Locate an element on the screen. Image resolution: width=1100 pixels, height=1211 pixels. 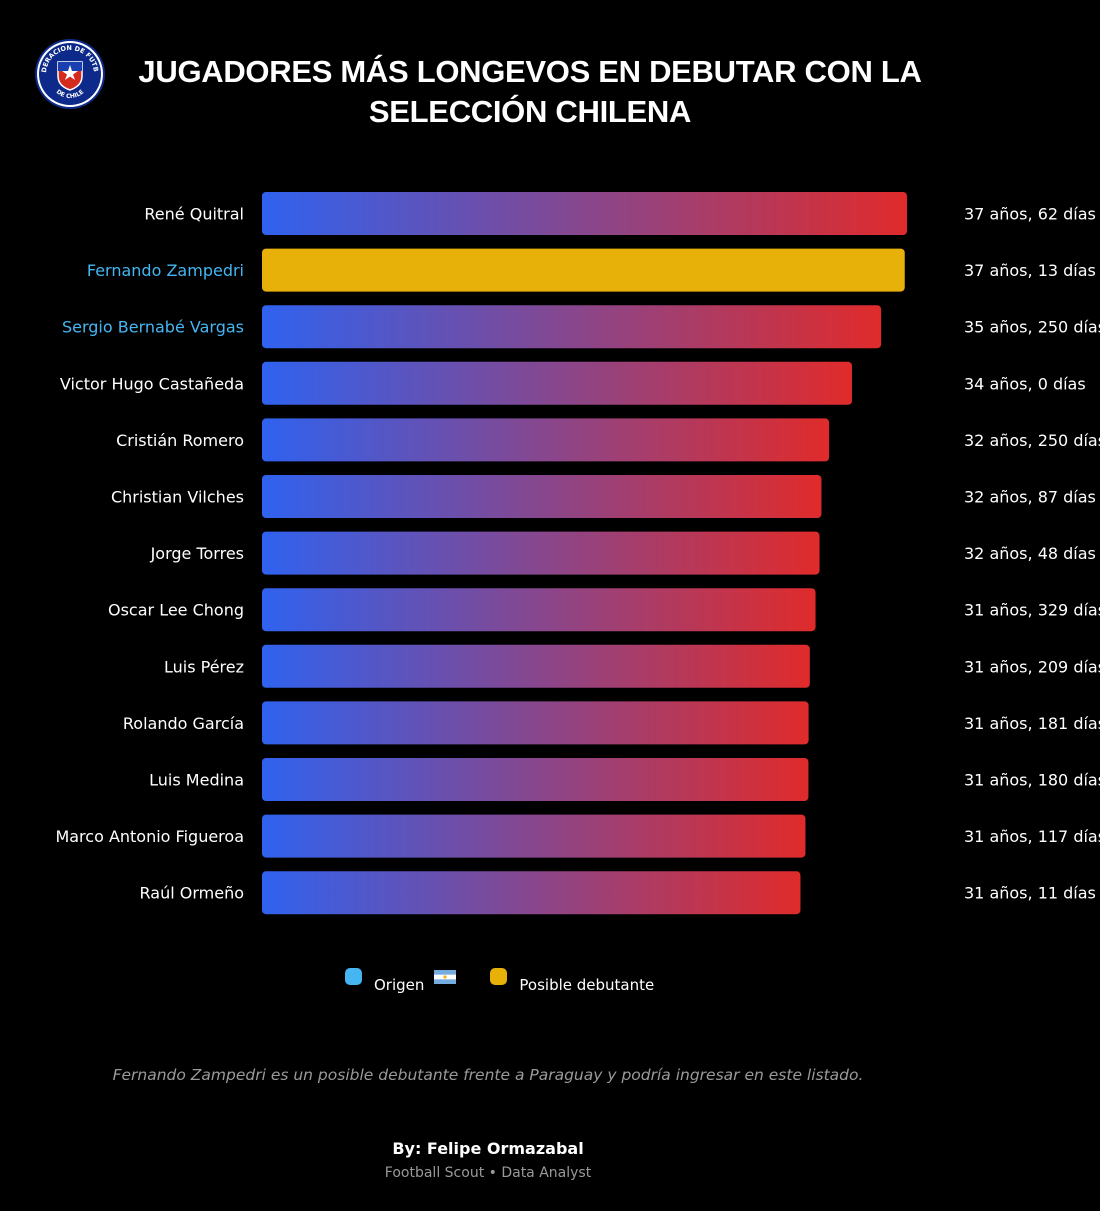
value-label-fernando-zampedri: 37 años, 13 días is located at coordinates (1030, 270).